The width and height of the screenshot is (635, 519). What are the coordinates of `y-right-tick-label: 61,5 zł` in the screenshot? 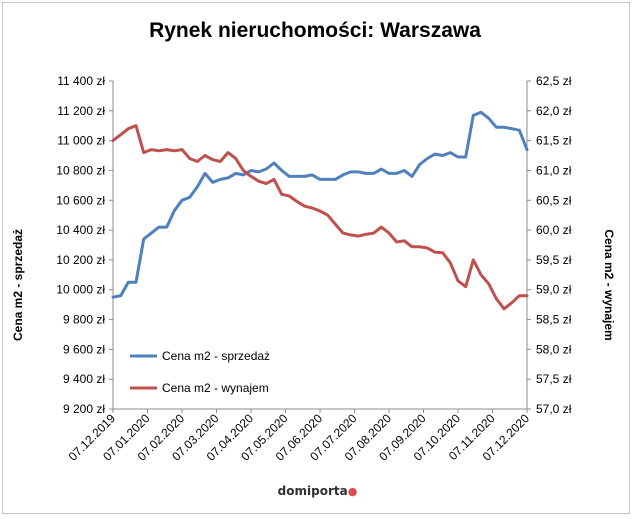 It's located at (554, 141).